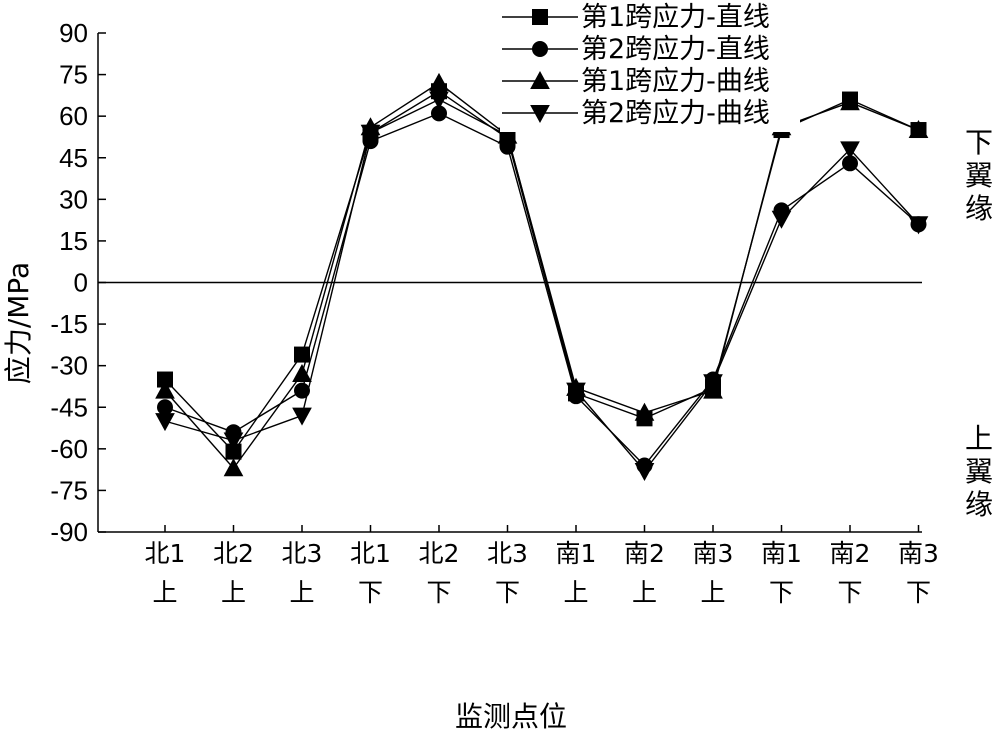 The height and width of the screenshot is (736, 1000). What do you see at coordinates (675, 49) in the screenshot?
I see `legend-label: 第2跨应力-直线` at bounding box center [675, 49].